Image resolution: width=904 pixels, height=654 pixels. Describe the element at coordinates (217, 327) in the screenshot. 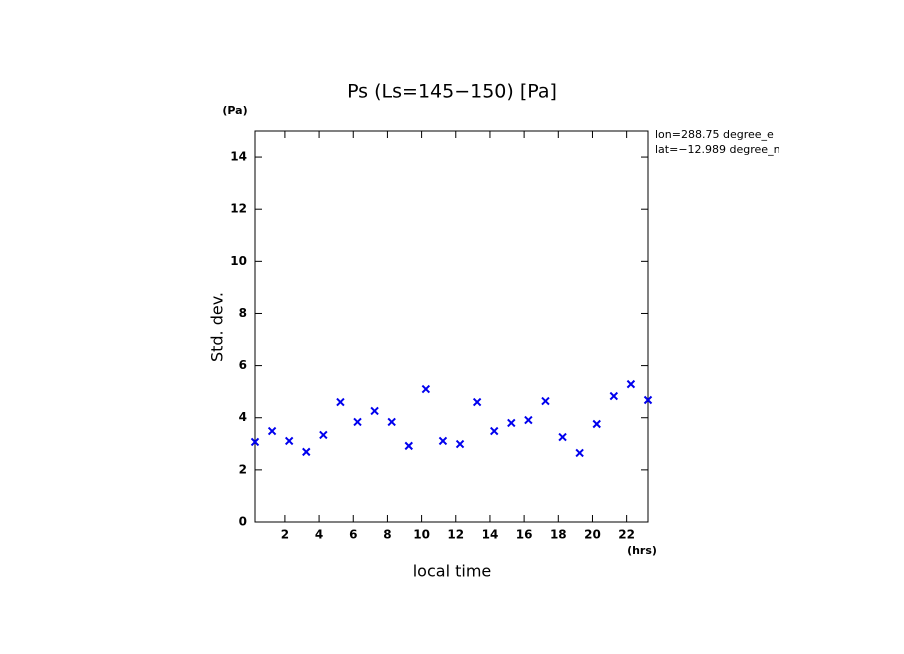

I see `y-axis-label: Std. dev.` at that location.